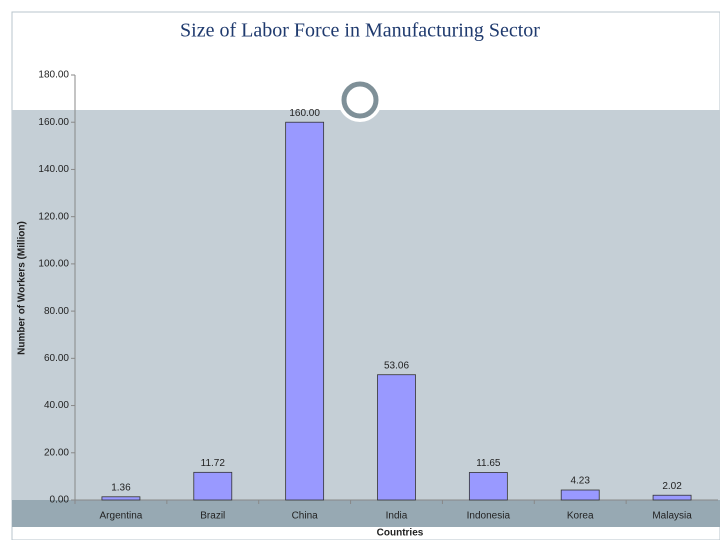 The image size is (720, 540). What do you see at coordinates (53, 216) in the screenshot?
I see `y-tick-label: 120.00` at bounding box center [53, 216].